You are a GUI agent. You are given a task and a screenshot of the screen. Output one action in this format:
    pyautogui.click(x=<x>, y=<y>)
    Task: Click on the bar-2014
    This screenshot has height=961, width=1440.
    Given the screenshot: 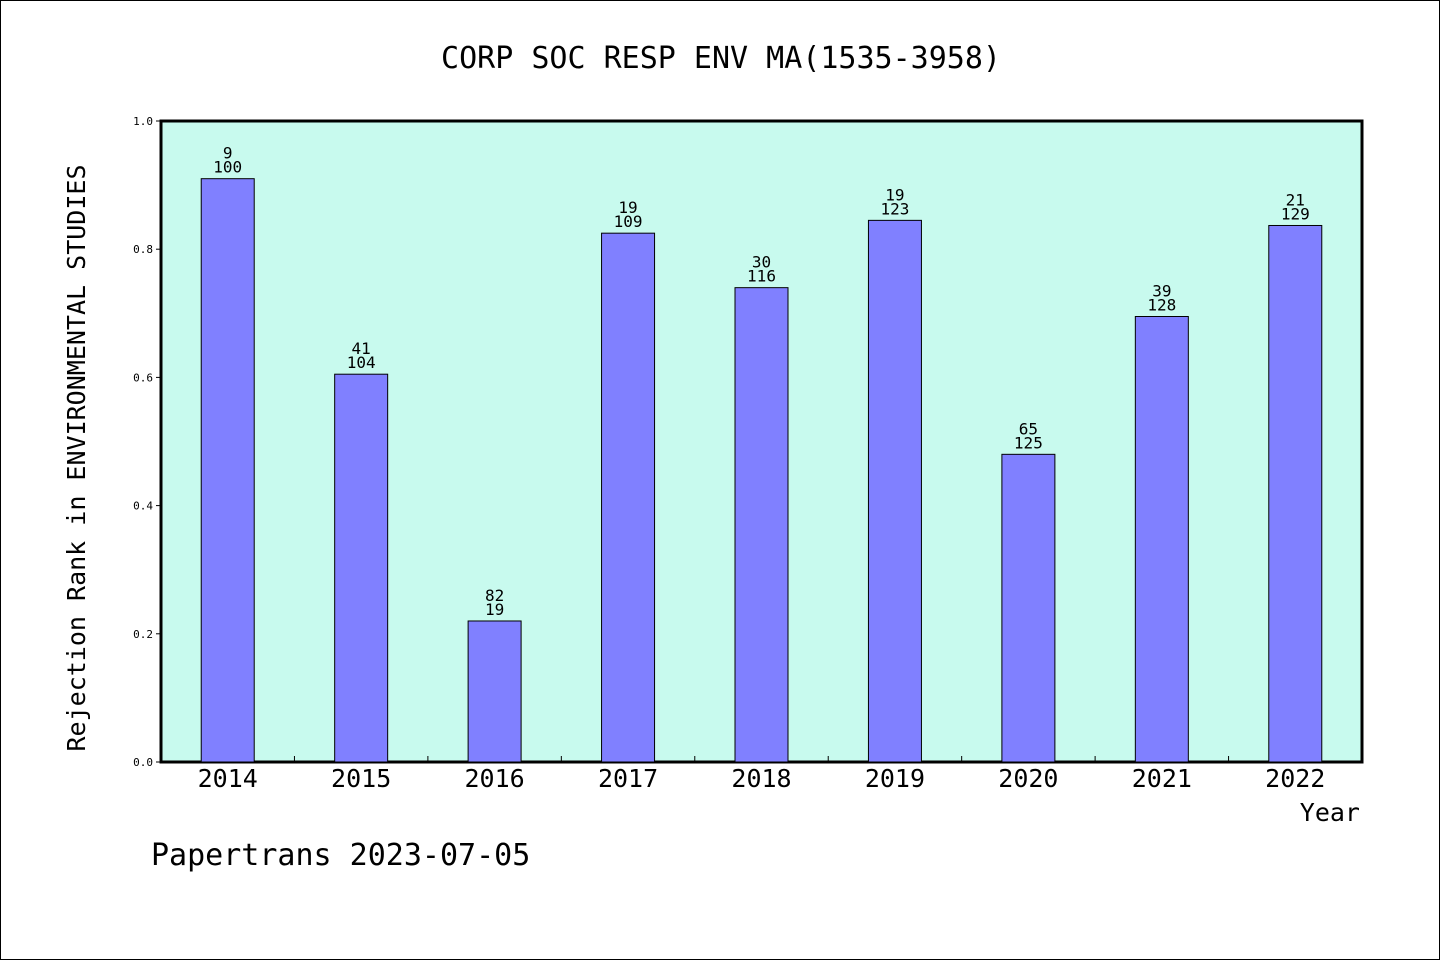 What is the action you would take?
    pyautogui.click(x=227, y=470)
    